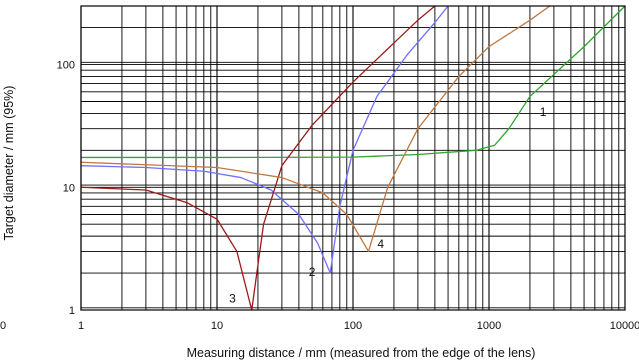 The width and height of the screenshot is (639, 364). Describe the element at coordinates (312, 272) in the screenshot. I see `curve-label-2: 2` at that location.